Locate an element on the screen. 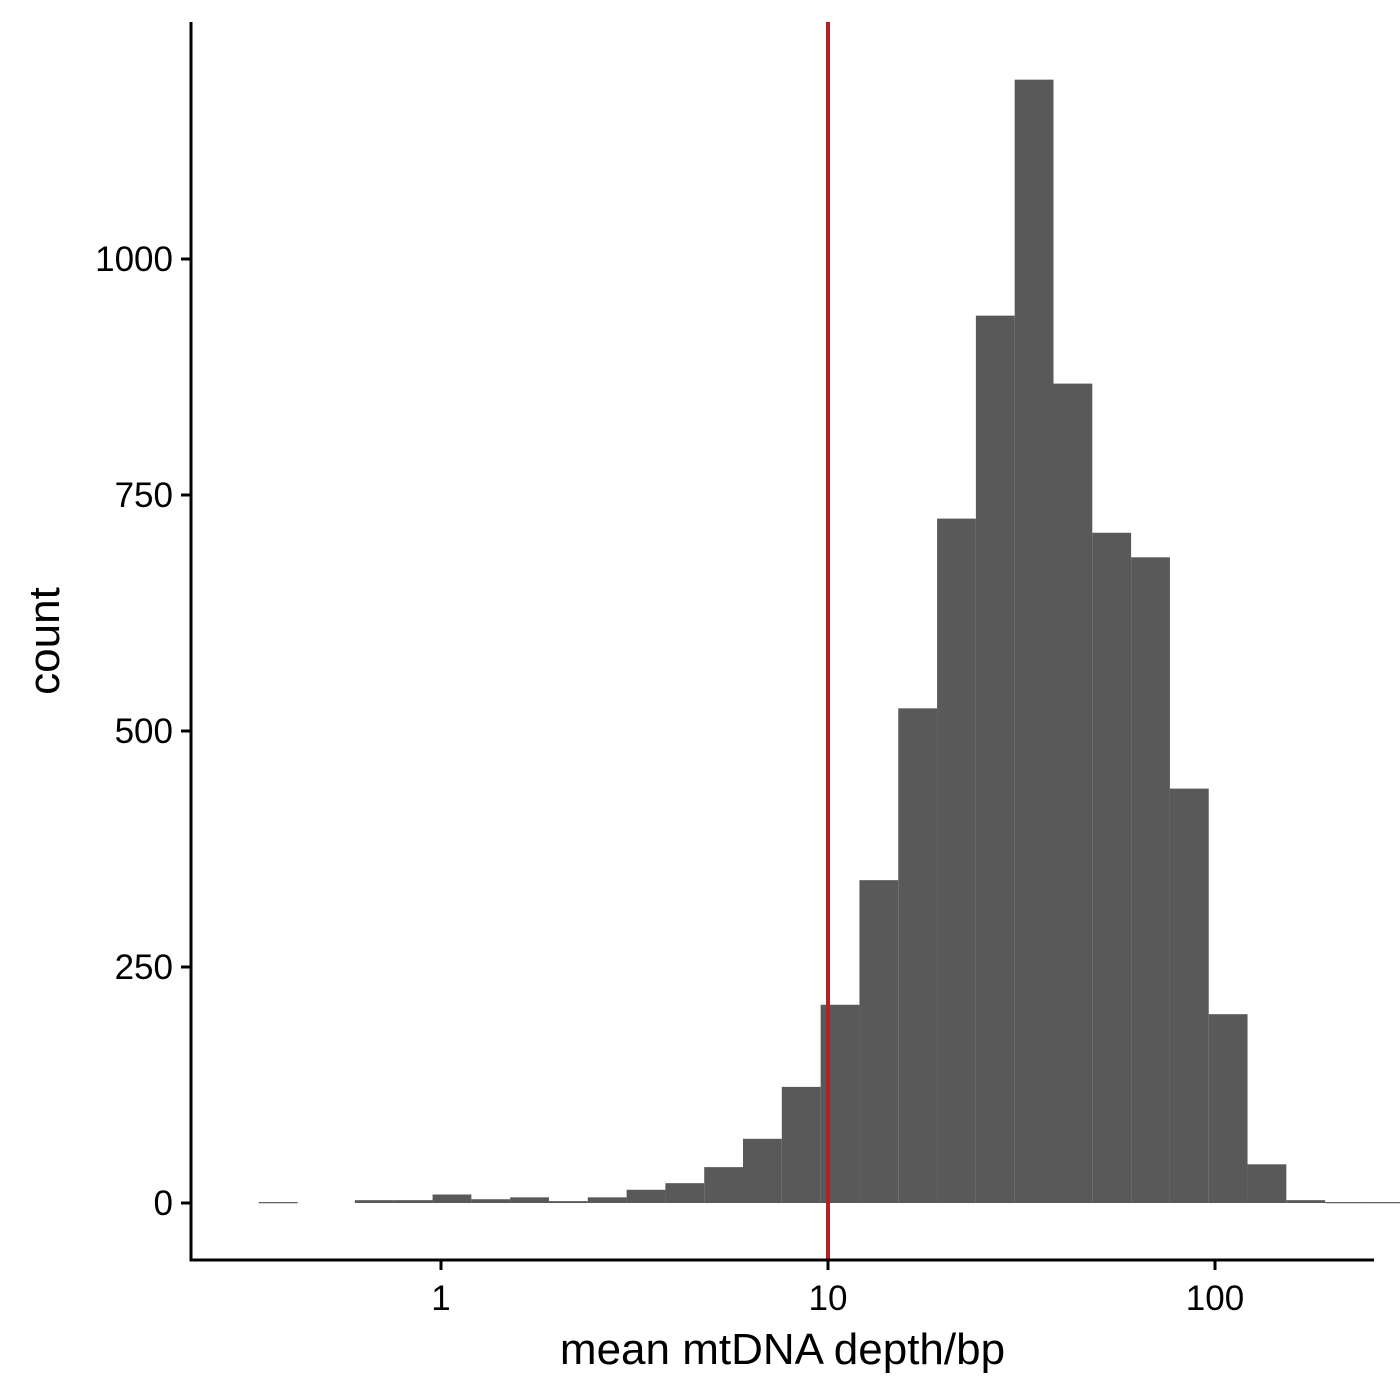  x-tick-label-1: 1 is located at coordinates (440, 1298).